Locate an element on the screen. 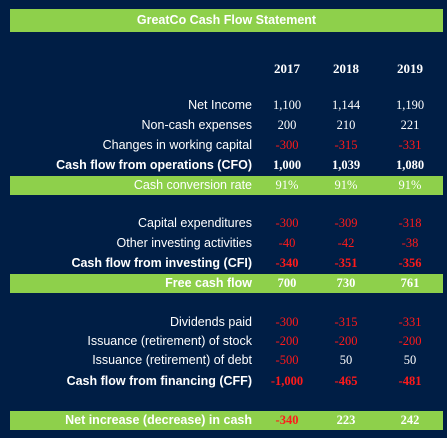 Image resolution: width=447 pixels, height=438 pixels. cell-2019: 91% is located at coordinates (410, 185).